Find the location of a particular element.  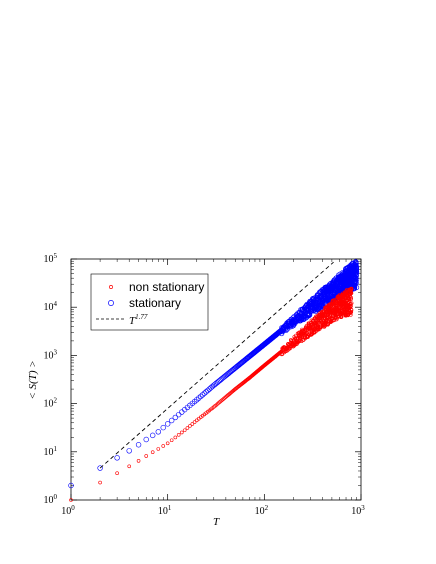

legend-label-power-law: T1.77 is located at coordinates (138, 320).